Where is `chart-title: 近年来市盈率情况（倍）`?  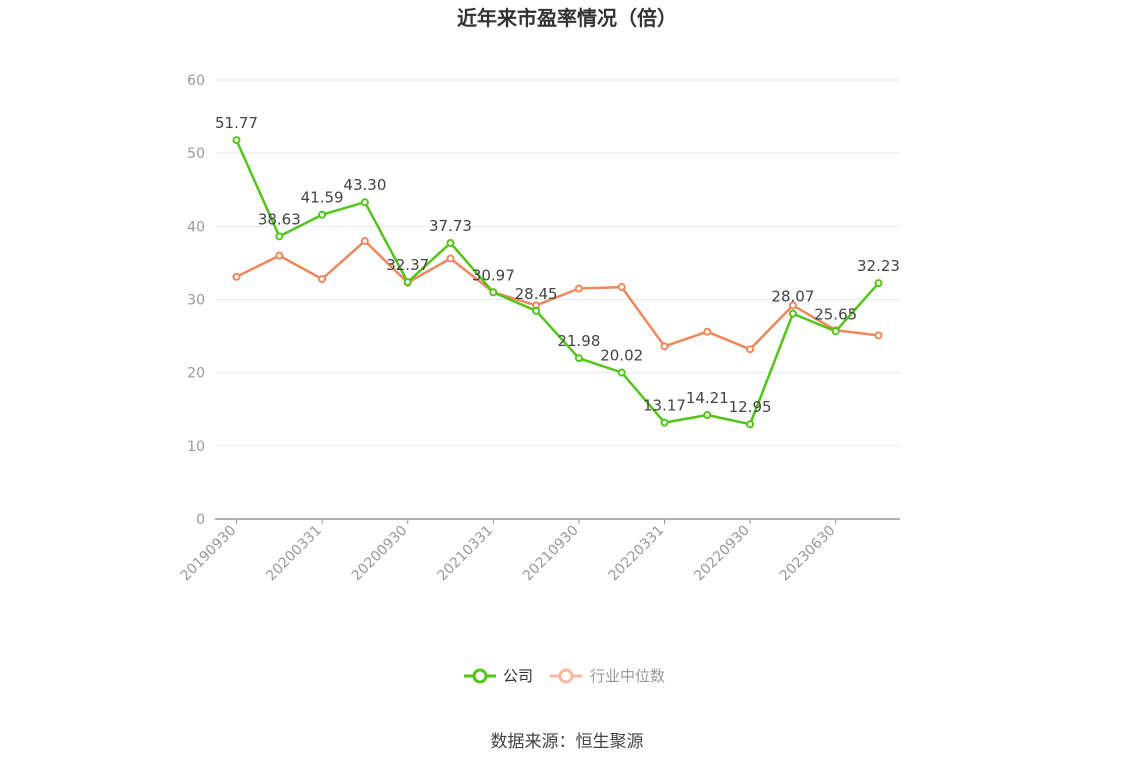 chart-title: 近年来市盈率情况（倍） is located at coordinates (567, 18).